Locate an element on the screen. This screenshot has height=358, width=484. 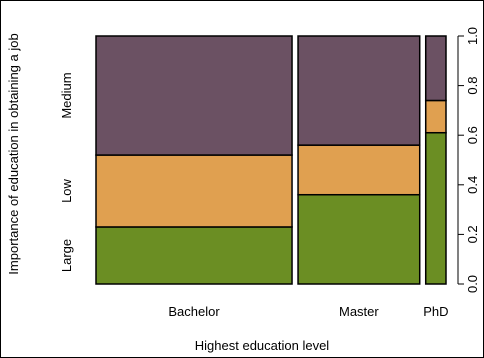
x-tick-label-bachelor: Bachelor is located at coordinates (194, 311).